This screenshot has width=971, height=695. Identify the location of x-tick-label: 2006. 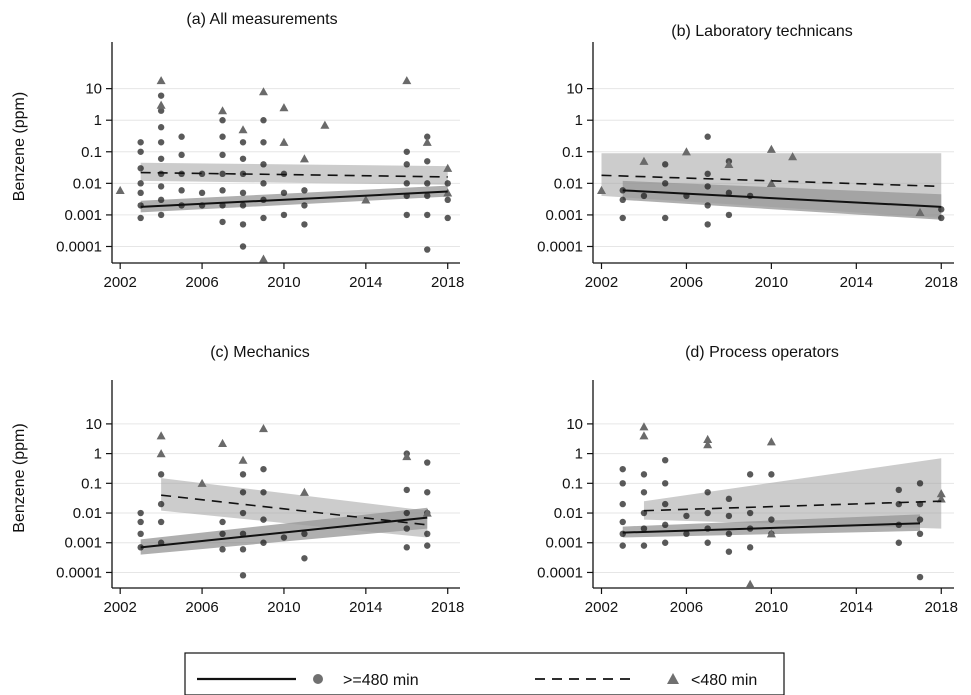
(201, 282).